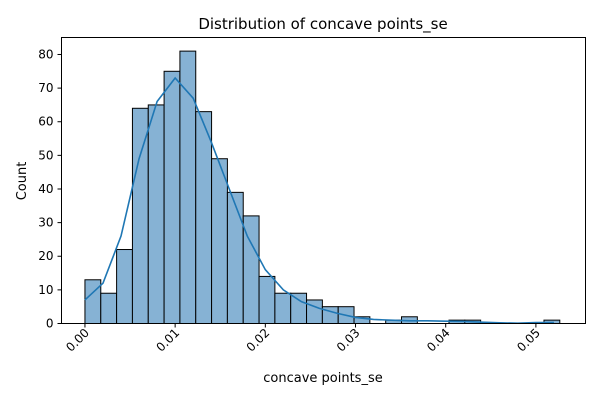 The width and height of the screenshot is (600, 400). What do you see at coordinates (167, 340) in the screenshot?
I see `x-tick-label: 0.01` at bounding box center [167, 340].